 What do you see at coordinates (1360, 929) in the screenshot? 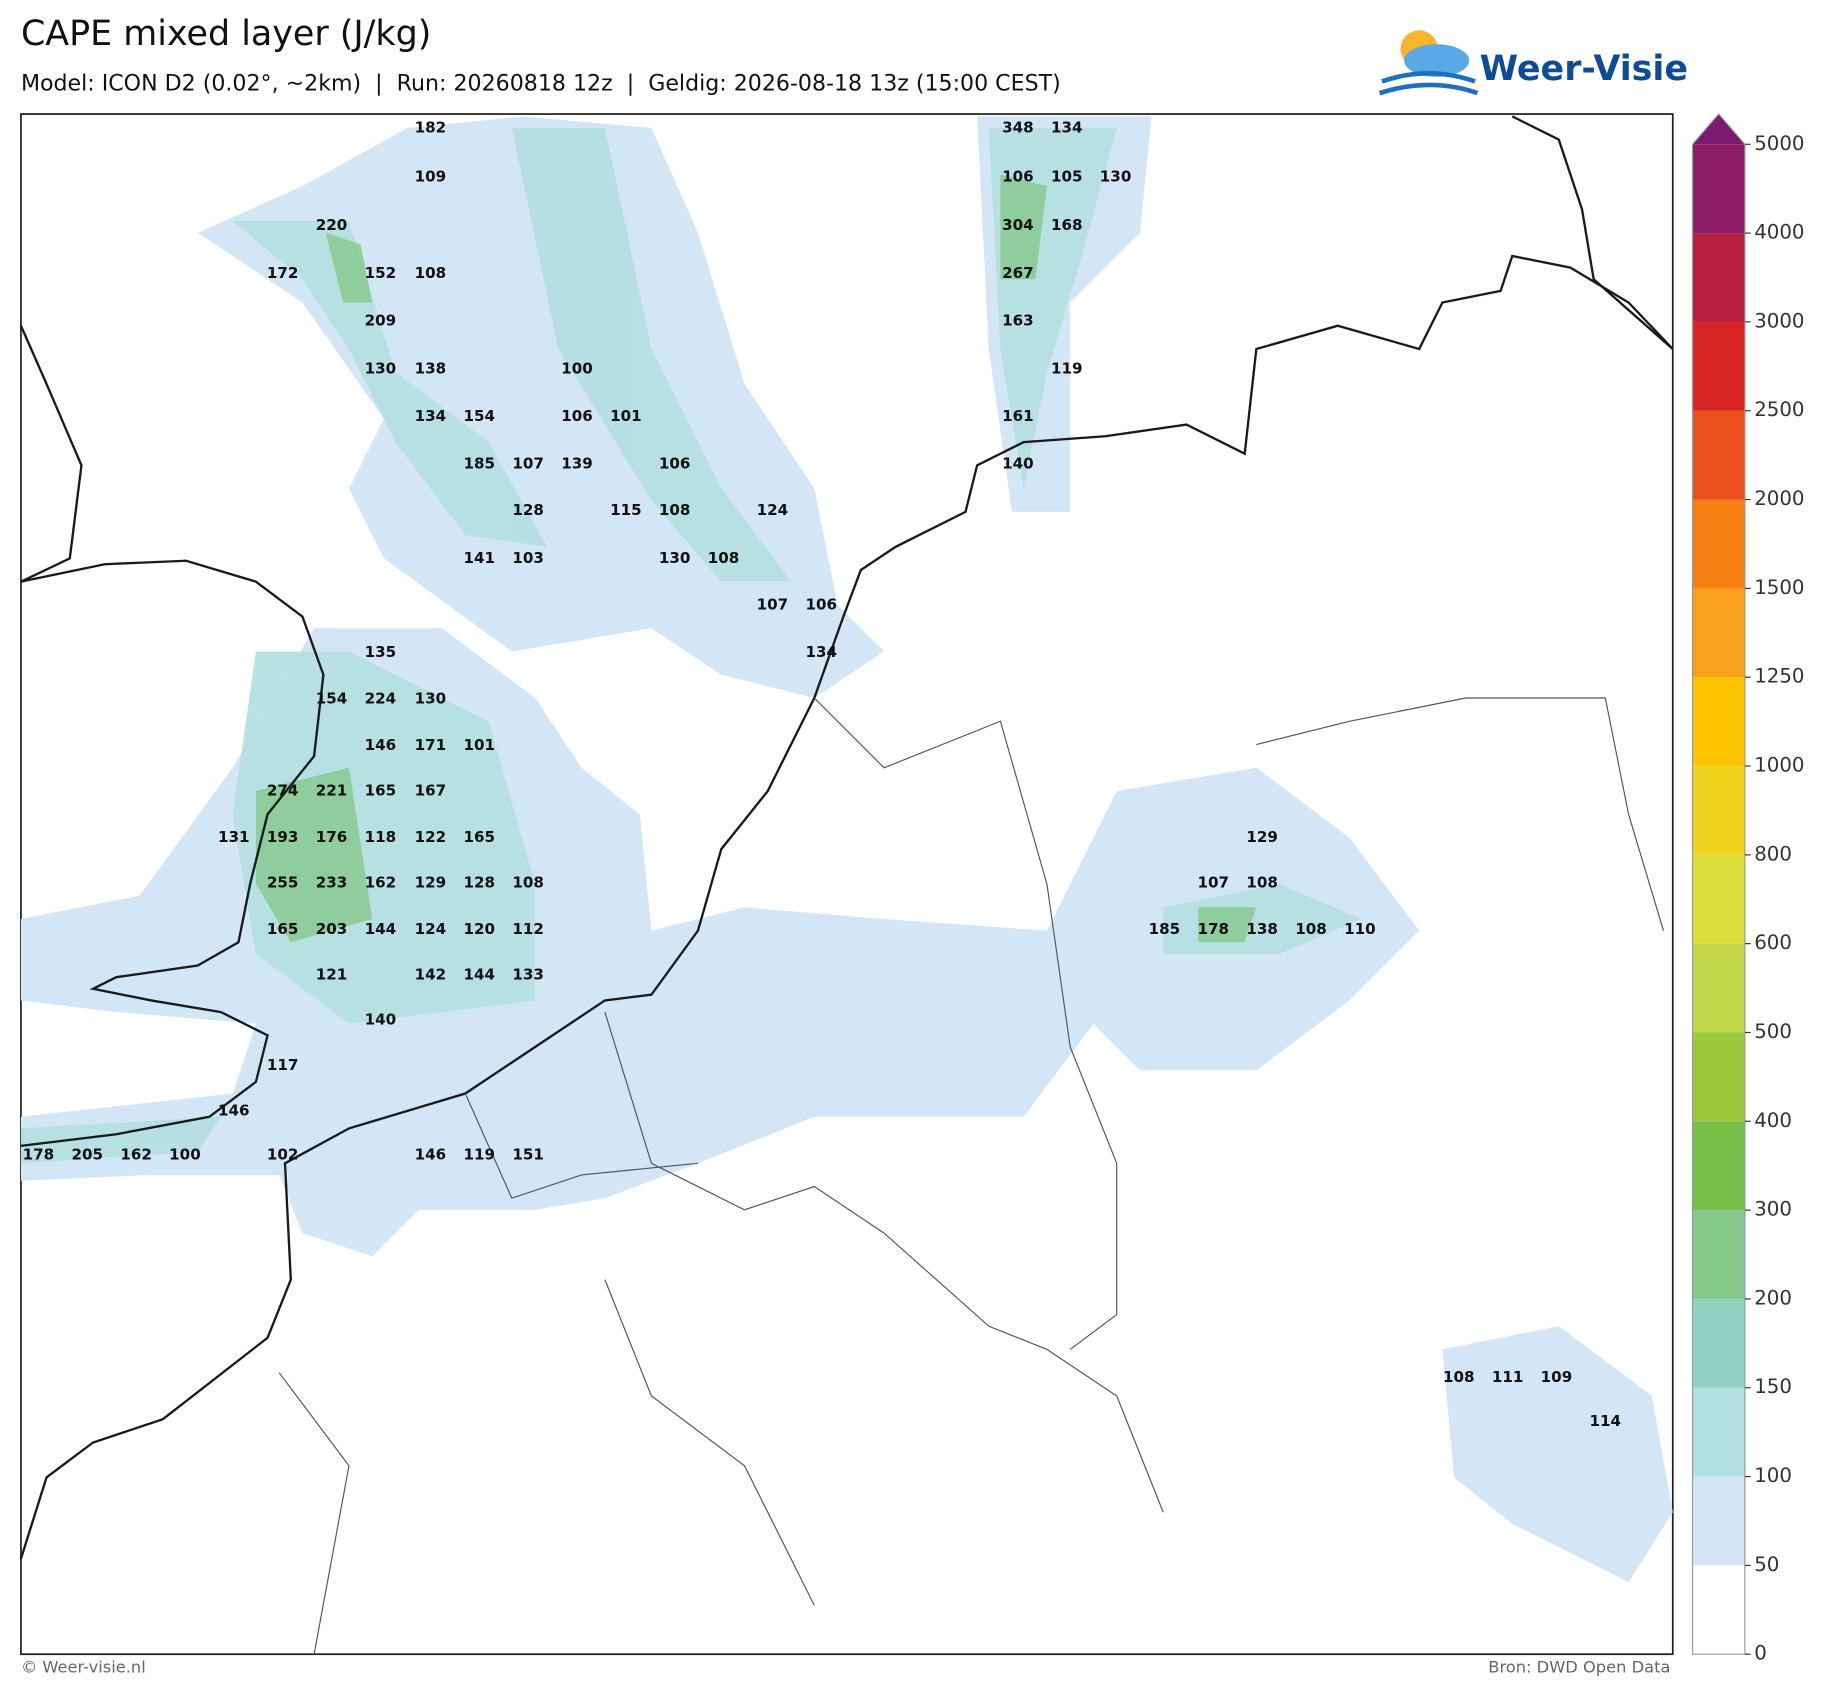
I see `value-label: 110` at bounding box center [1360, 929].